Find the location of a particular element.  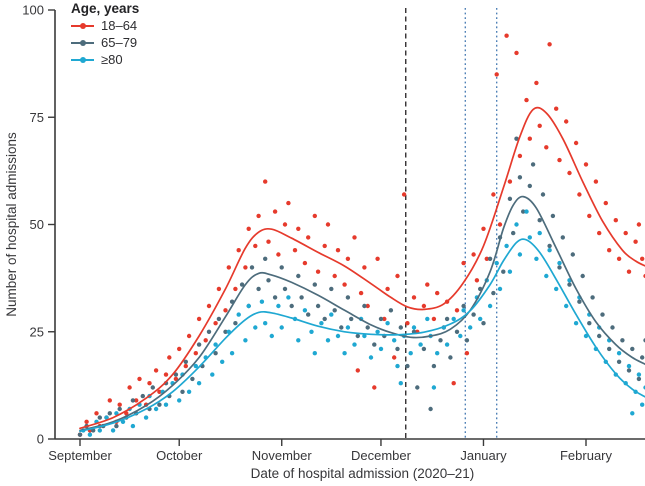

x-tick-label: September is located at coordinates (80, 455).